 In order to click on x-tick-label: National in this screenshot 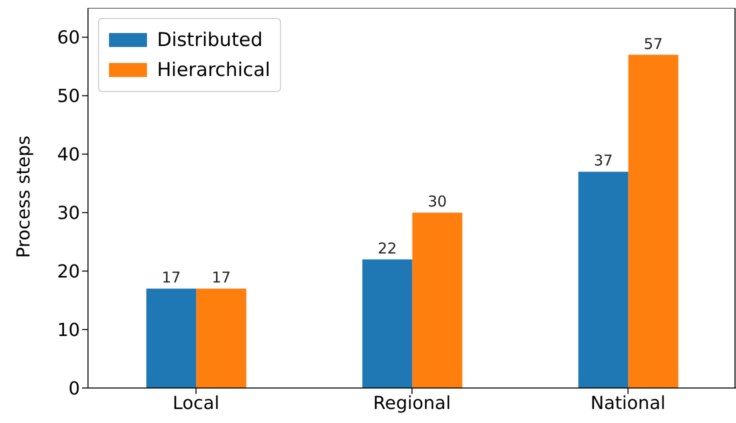, I will do `click(628, 403)`.